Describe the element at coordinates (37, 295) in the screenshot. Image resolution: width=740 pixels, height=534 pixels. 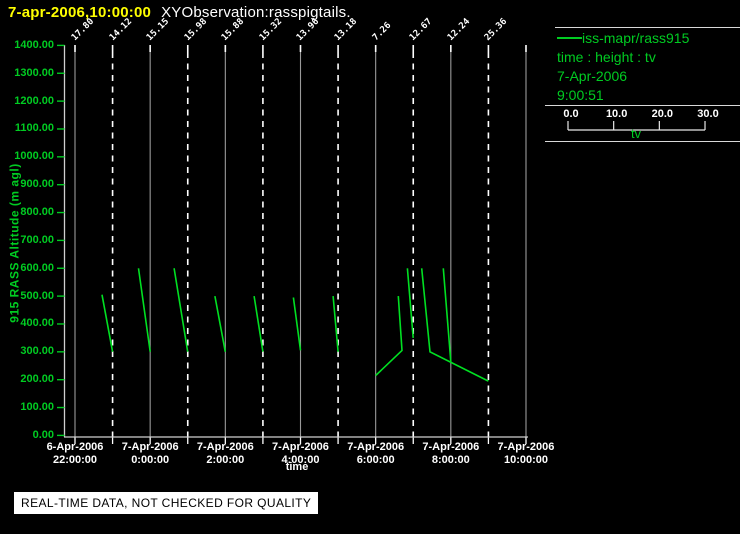
I see `y-tick-label: 500.00` at that location.